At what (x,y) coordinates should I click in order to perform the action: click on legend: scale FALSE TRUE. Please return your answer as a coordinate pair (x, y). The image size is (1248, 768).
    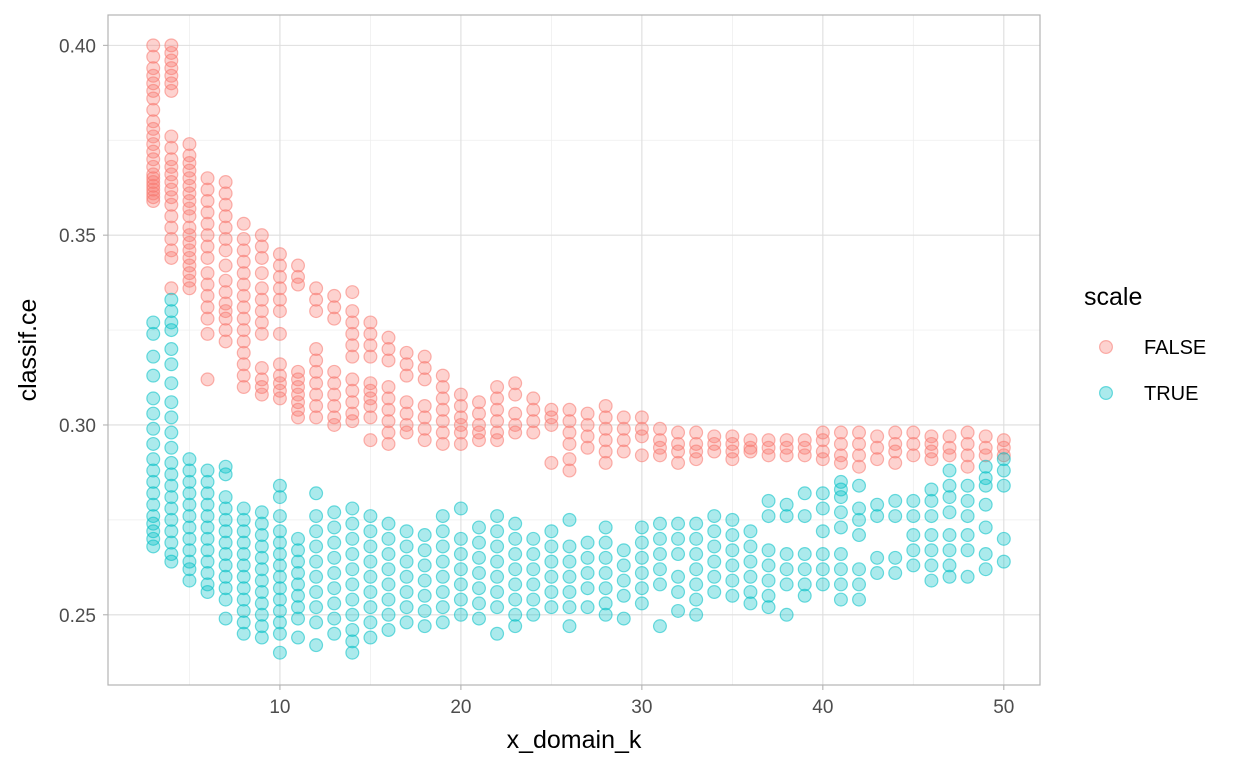
    Looking at the image, I should click on (1145, 344).